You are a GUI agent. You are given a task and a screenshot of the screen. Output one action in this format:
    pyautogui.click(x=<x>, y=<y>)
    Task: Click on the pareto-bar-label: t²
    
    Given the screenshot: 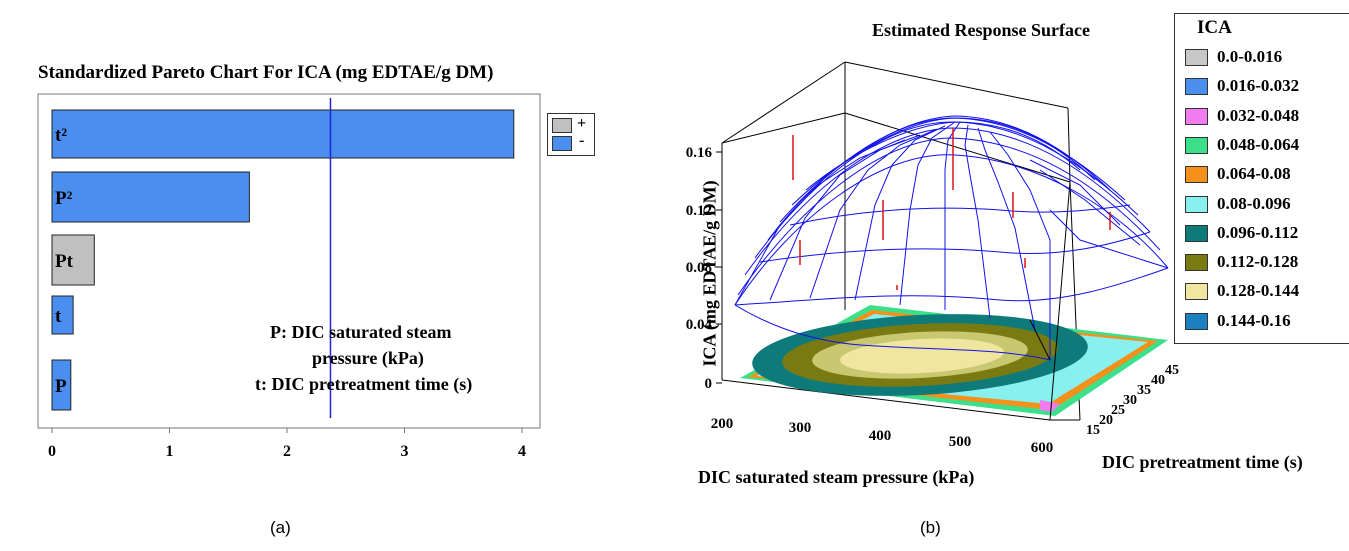 What is the action you would take?
    pyautogui.click(x=61, y=135)
    